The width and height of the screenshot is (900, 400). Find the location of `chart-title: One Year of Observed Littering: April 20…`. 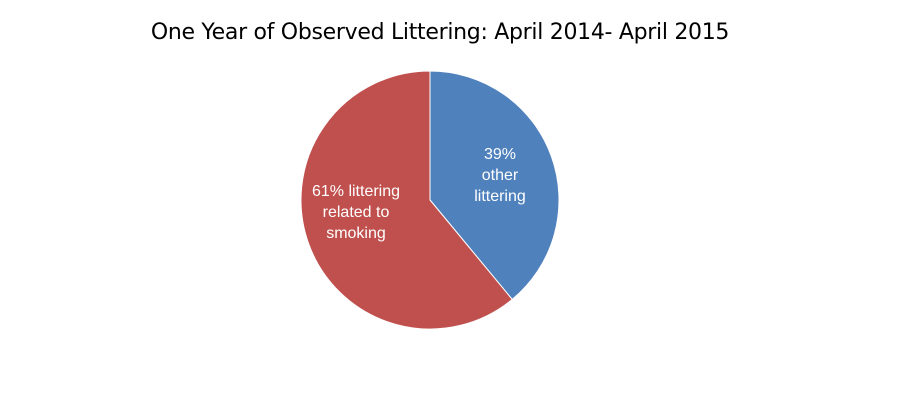

chart-title: One Year of Observed Littering: April 20… is located at coordinates (440, 32).